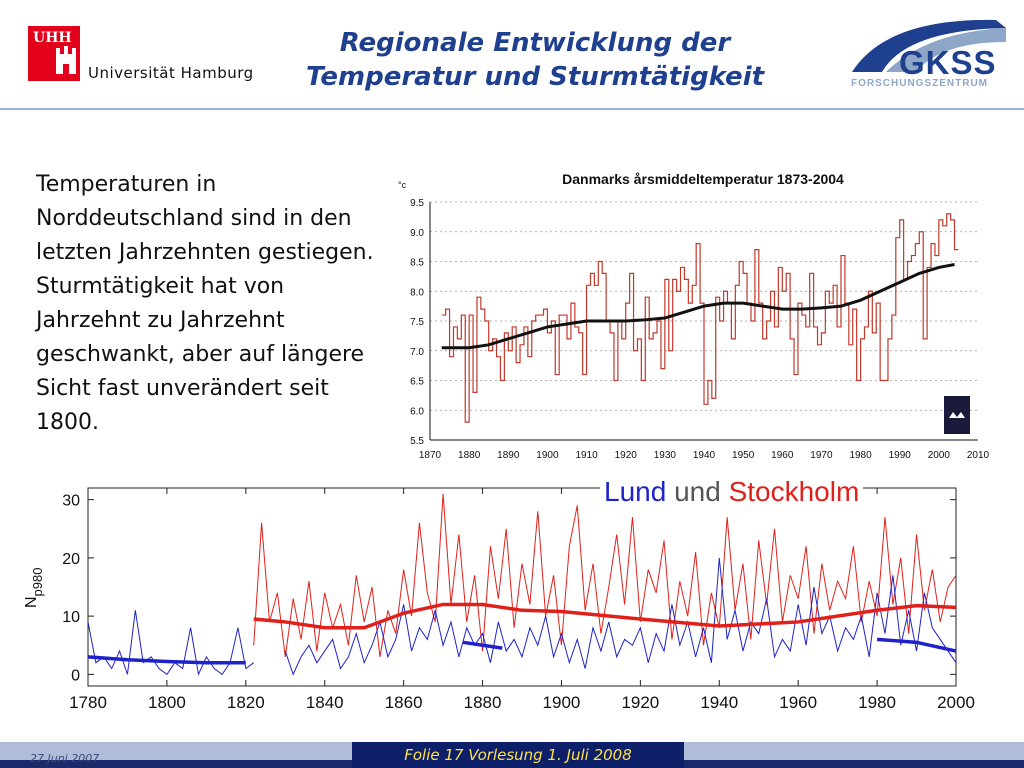 The image size is (1024, 768). I want to click on university-name: Universität Hamburg, so click(171, 73).